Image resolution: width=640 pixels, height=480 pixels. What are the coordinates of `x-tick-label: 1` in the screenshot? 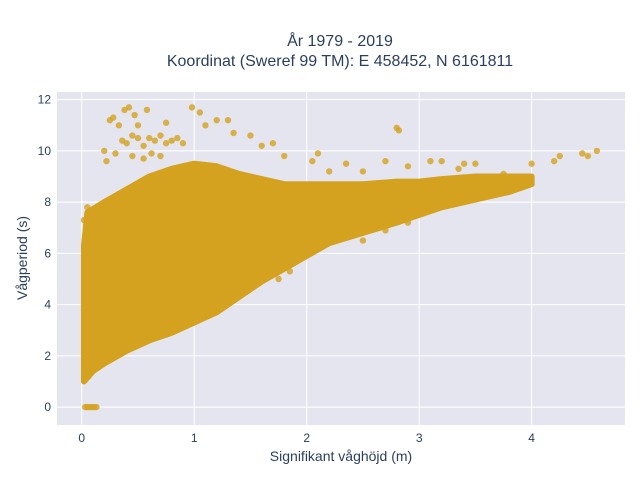 It's located at (194, 438).